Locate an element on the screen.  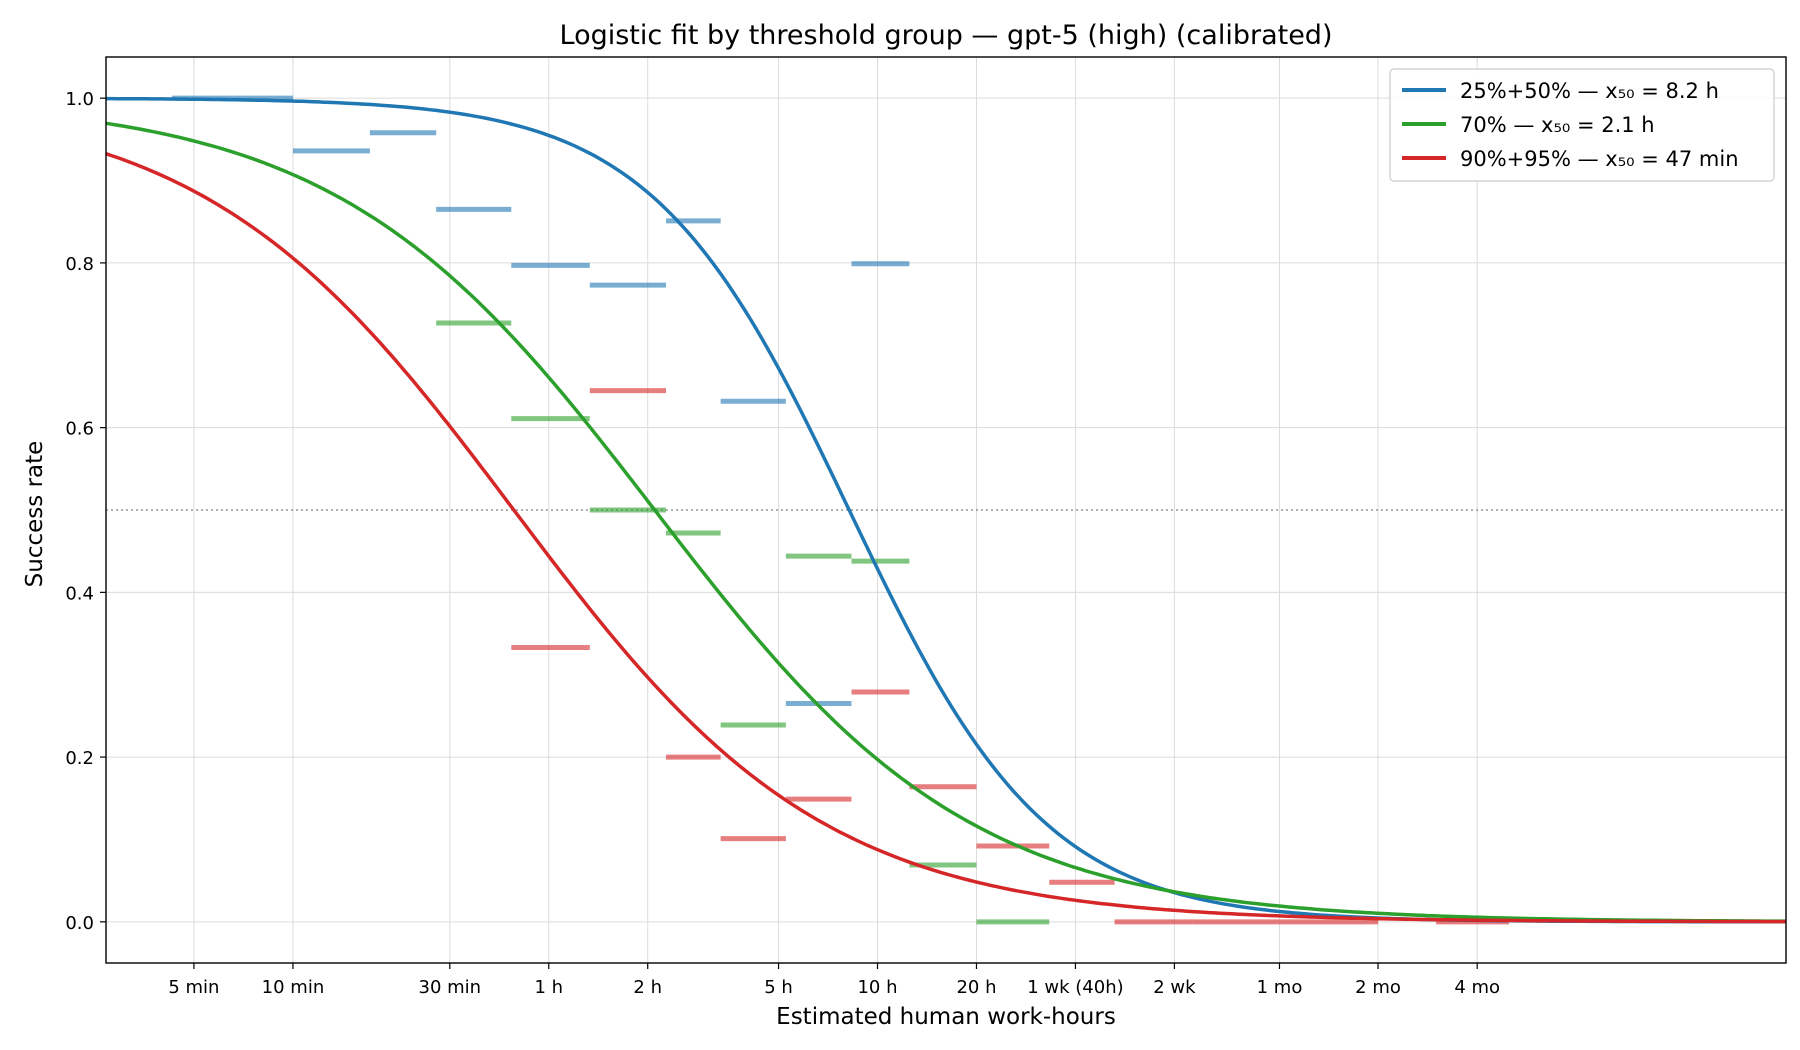
y-tick-label: 0.8 is located at coordinates (79, 264).